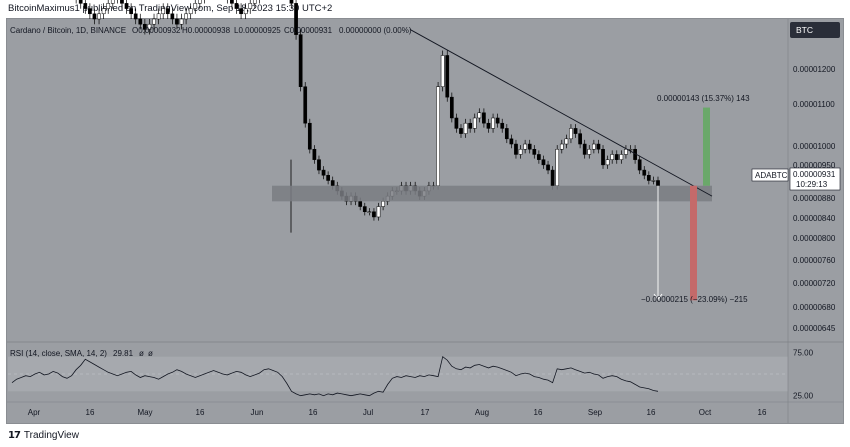  What do you see at coordinates (804, 30) in the screenshot?
I see `currency-badge: BTC` at bounding box center [804, 30].